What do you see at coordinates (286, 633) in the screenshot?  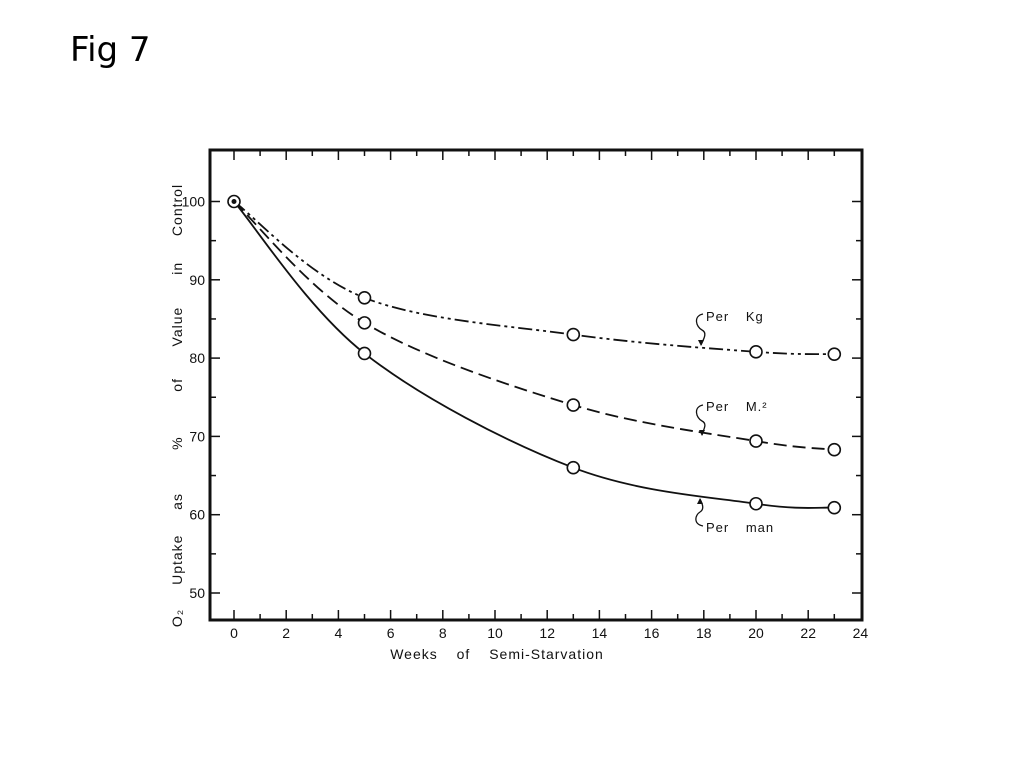 I see `x-tick-label: 2` at bounding box center [286, 633].